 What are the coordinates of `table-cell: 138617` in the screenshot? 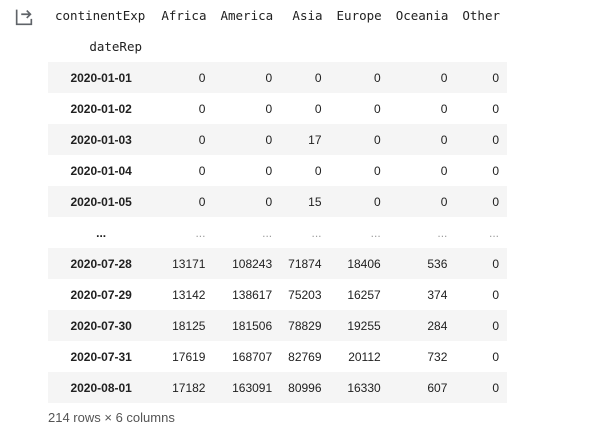 It's located at (252, 294).